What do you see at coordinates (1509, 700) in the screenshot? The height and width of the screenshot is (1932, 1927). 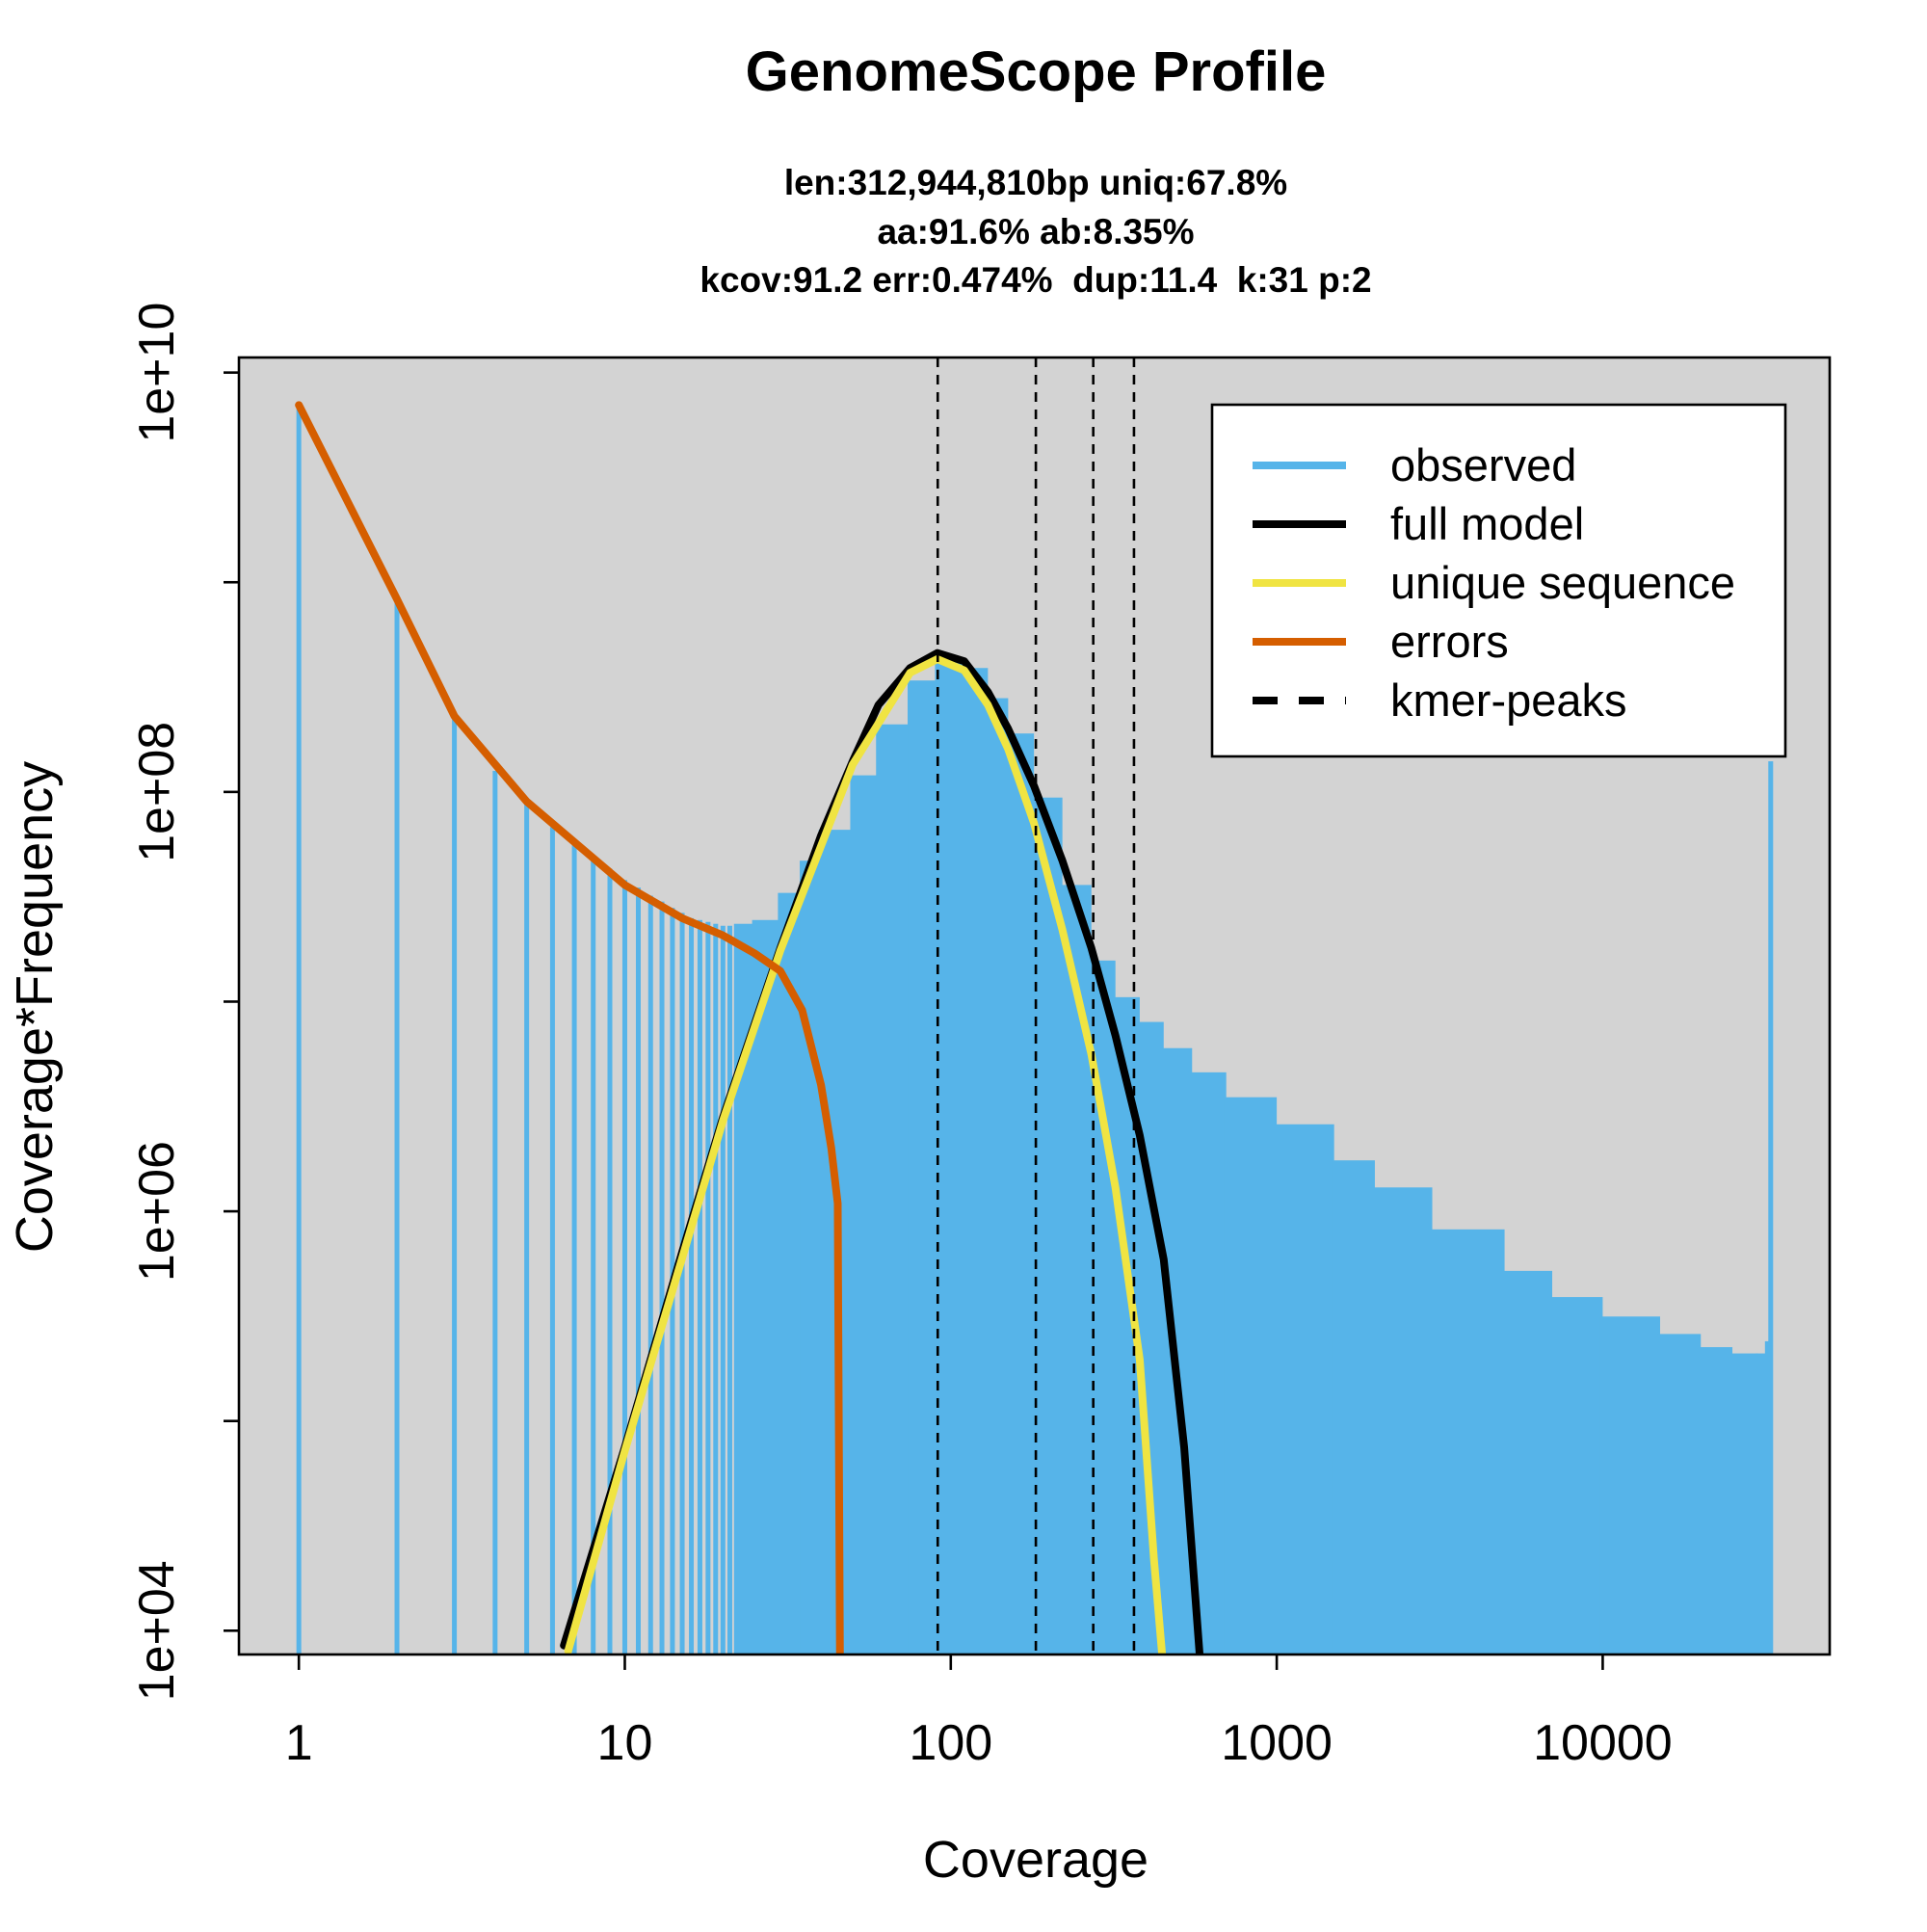 I see `legend-label: kmer-peaks` at bounding box center [1509, 700].